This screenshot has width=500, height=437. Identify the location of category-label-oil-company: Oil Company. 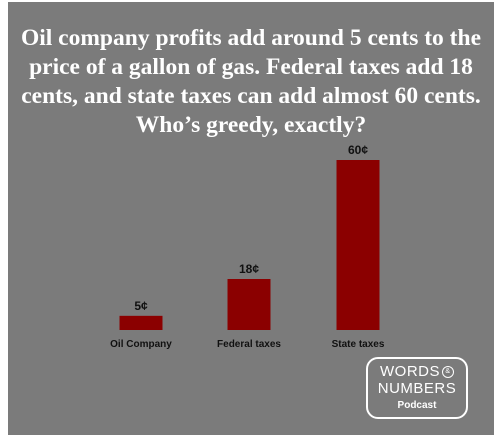
(141, 344).